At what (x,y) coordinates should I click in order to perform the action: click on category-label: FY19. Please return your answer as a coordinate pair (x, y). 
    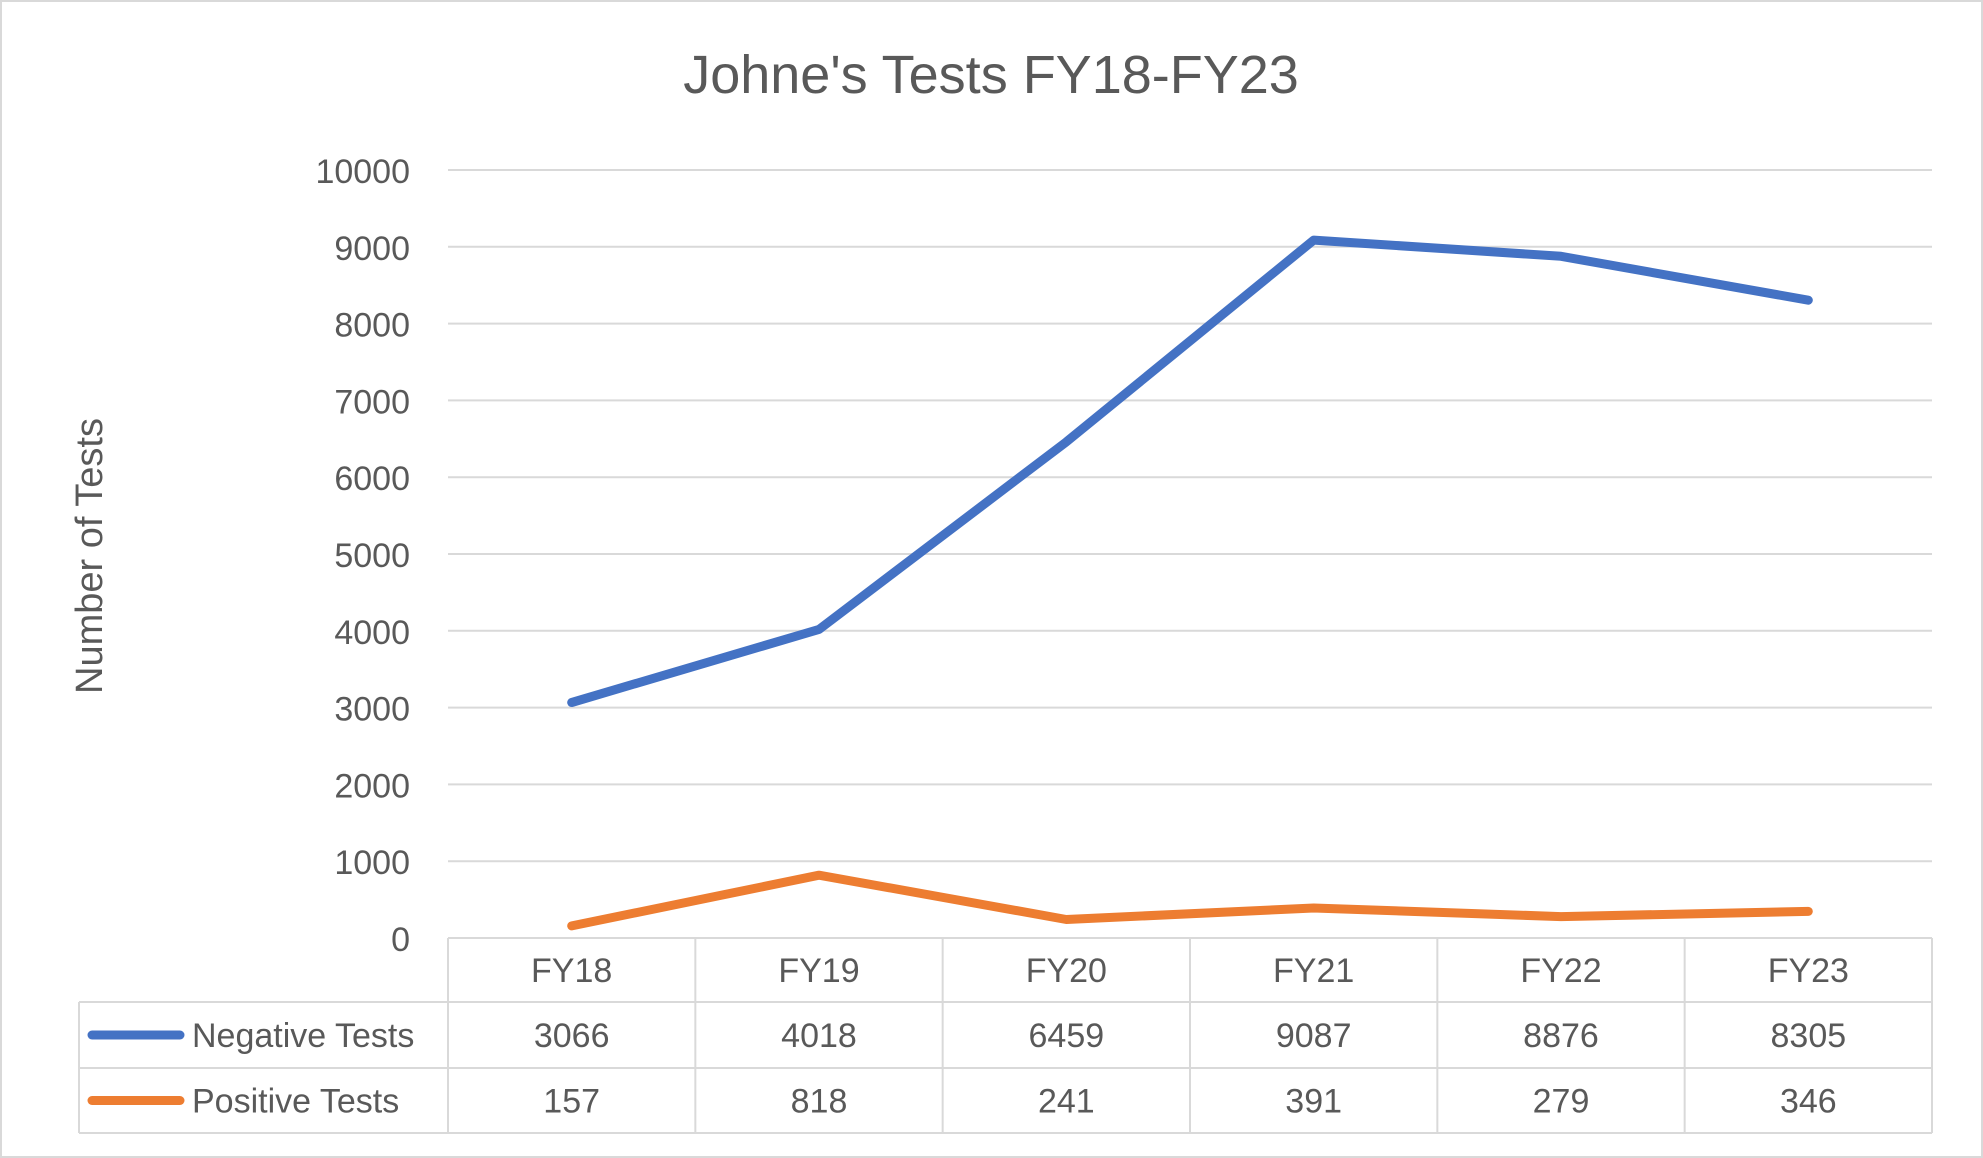
    Looking at the image, I should click on (818, 971).